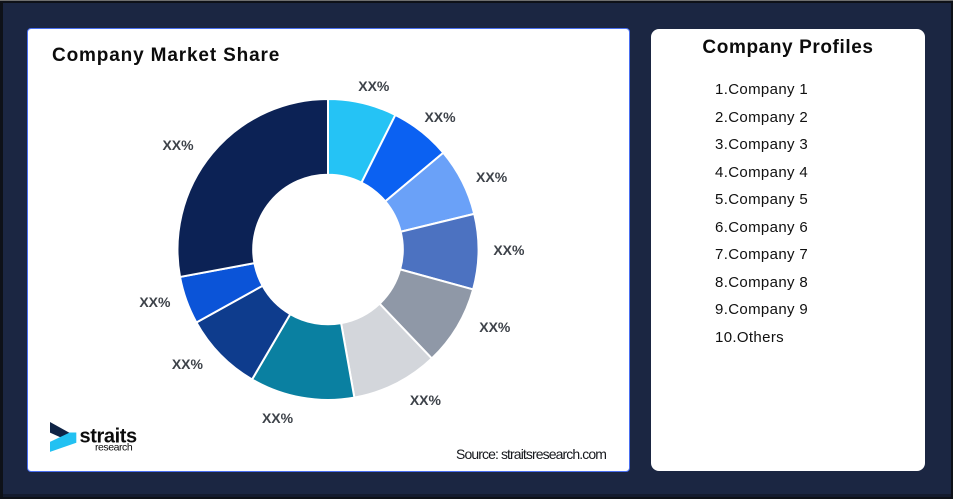 The width and height of the screenshot is (953, 499). I want to click on svg-text: research, so click(114, 447).